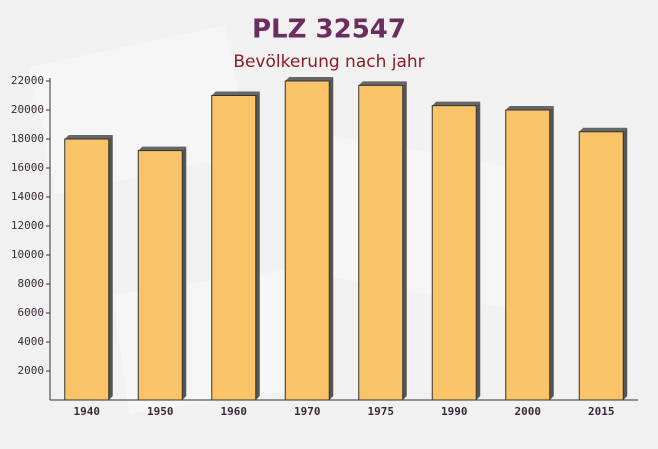 Image resolution: width=658 pixels, height=449 pixels. I want to click on y-tick-label: 6000, so click(31, 312).